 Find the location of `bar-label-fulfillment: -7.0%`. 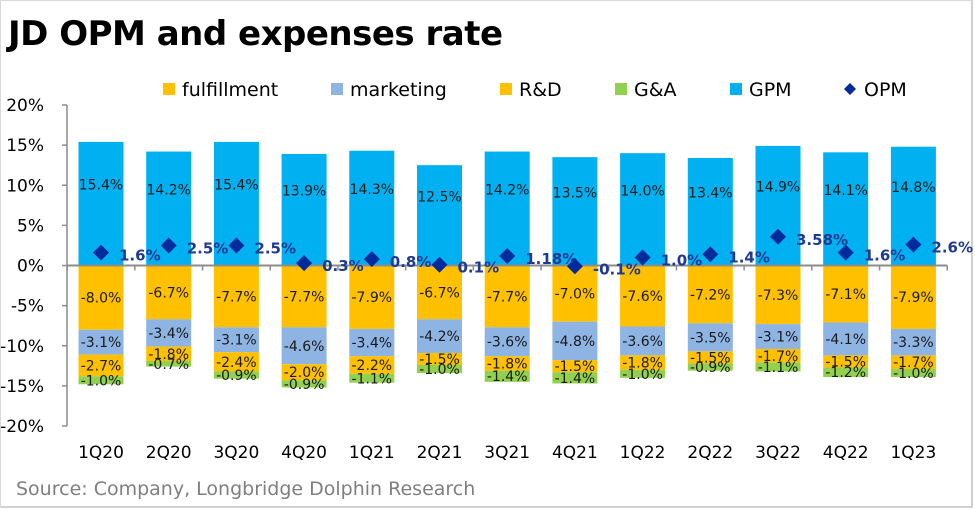

bar-label-fulfillment: -7.0% is located at coordinates (575, 295).